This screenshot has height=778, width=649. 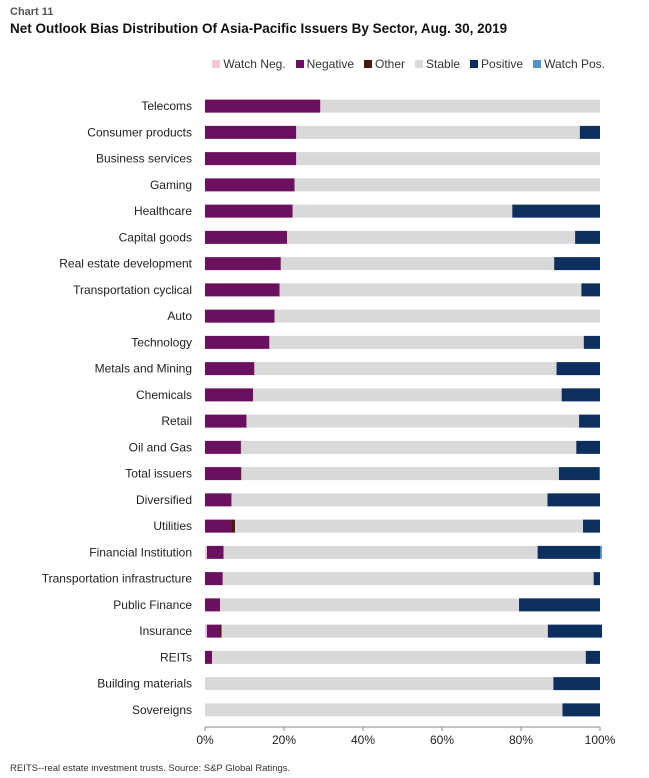 What do you see at coordinates (589, 132) in the screenshot?
I see `bar-positive-consumer-products` at bounding box center [589, 132].